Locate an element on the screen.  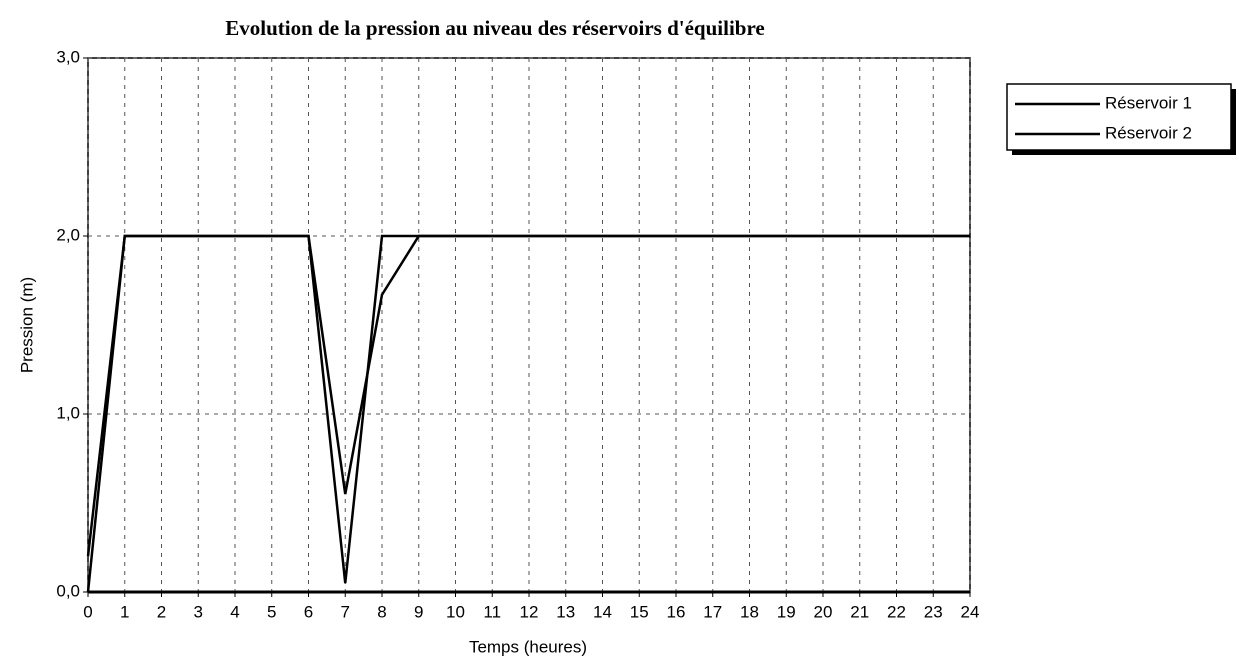
legend-label: Réservoir 1 is located at coordinates (1148, 102).